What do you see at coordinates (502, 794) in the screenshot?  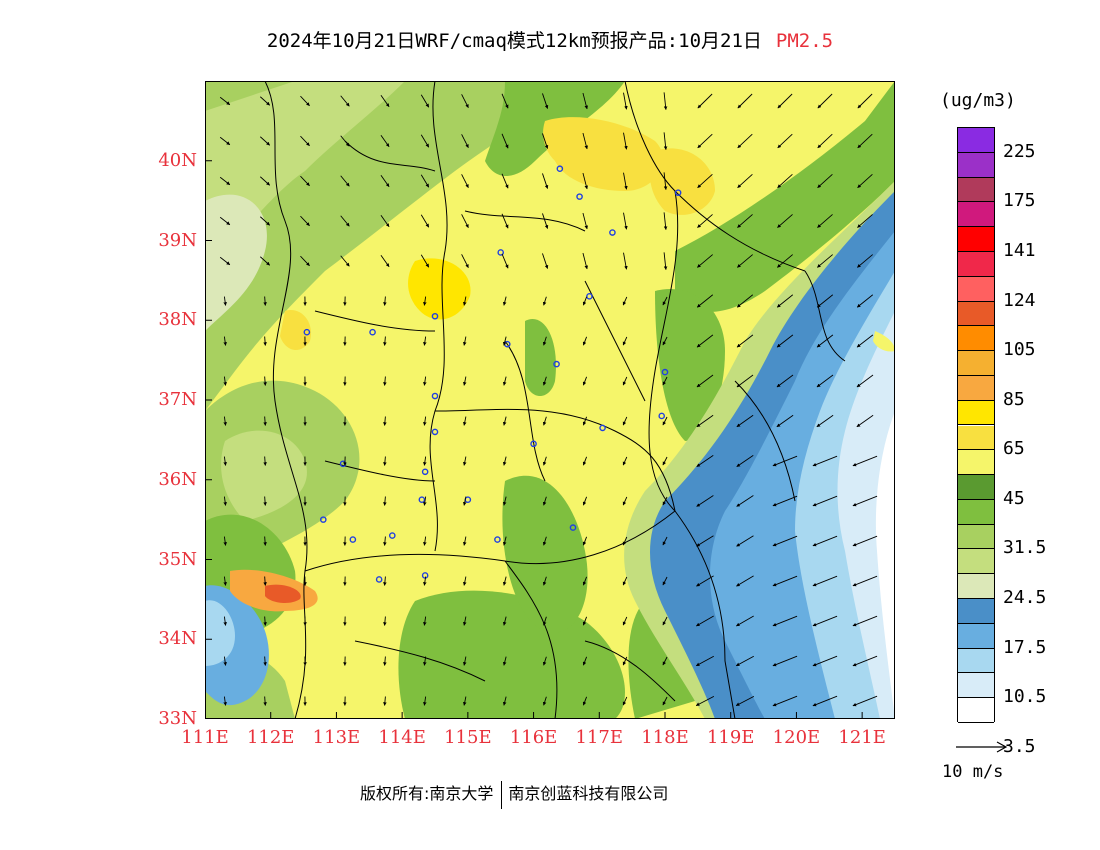 I see `footer-separator` at bounding box center [502, 794].